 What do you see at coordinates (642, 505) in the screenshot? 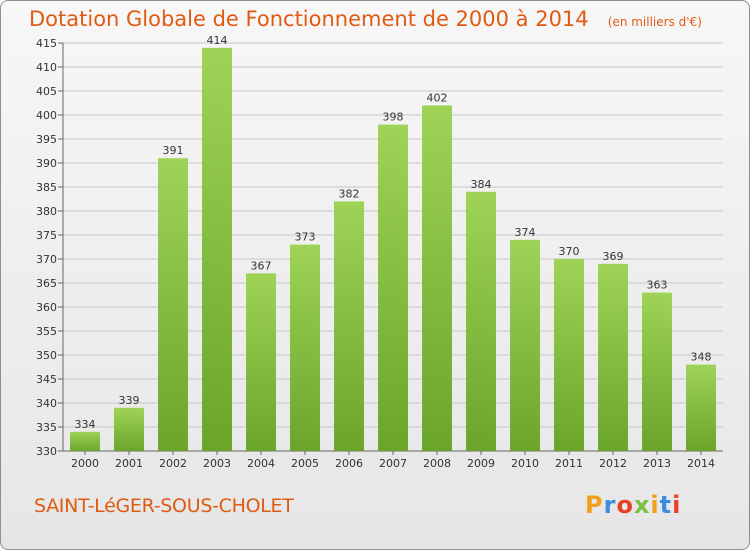
I see `logo-letter: x` at bounding box center [642, 505].